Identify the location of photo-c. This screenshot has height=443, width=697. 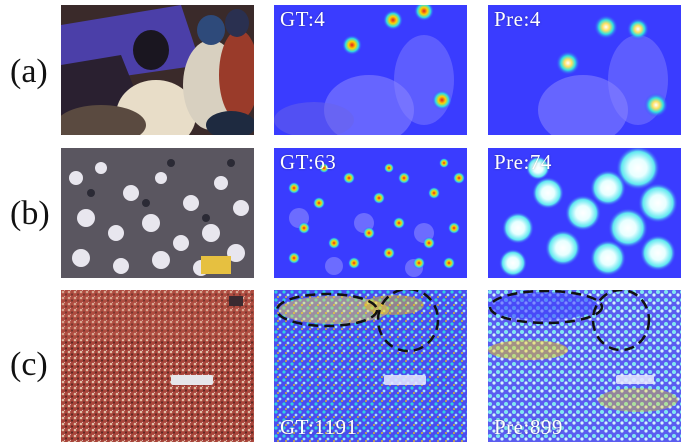
(157, 366).